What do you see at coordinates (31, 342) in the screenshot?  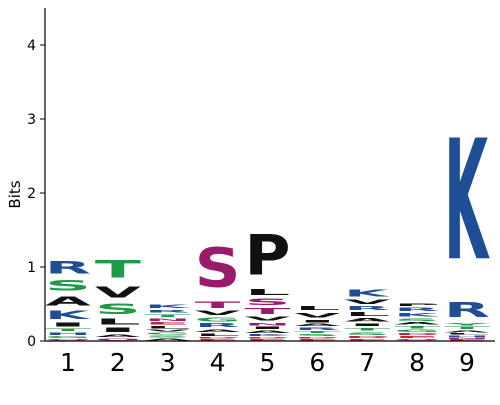 I see `y-tick-label: 0` at bounding box center [31, 342].